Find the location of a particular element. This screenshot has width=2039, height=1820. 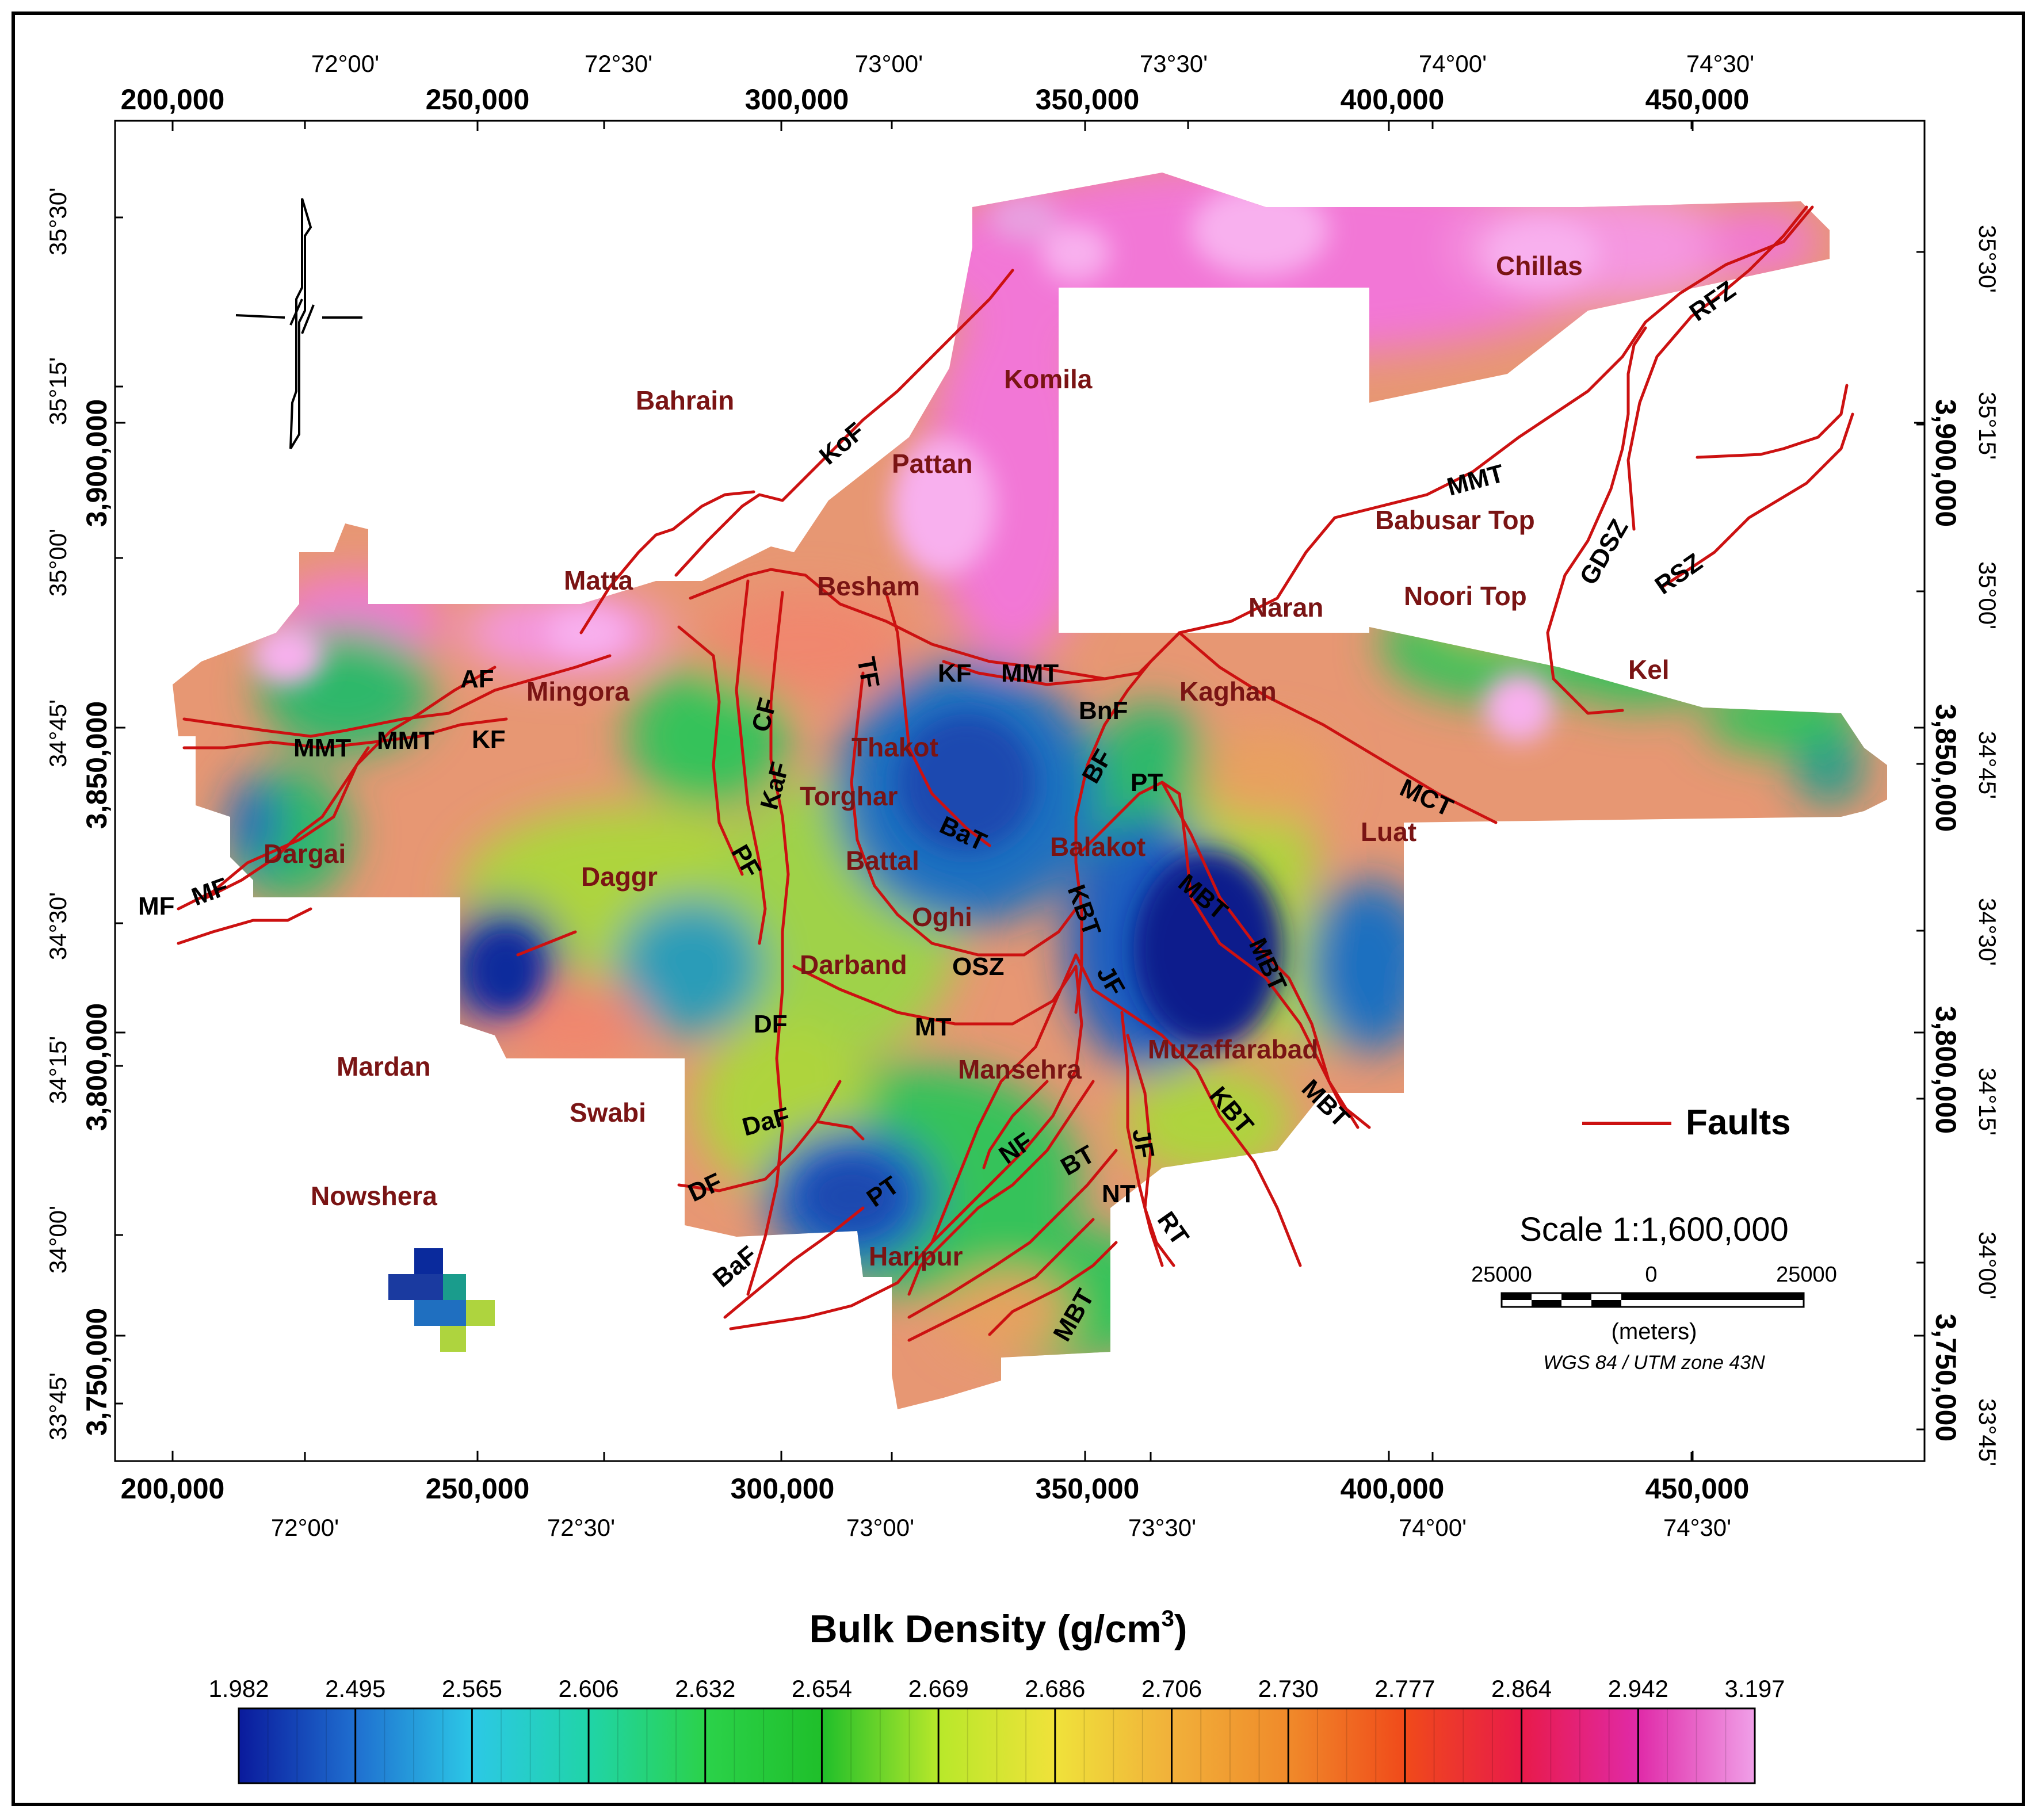

town-matta: Matta is located at coordinates (598, 580).